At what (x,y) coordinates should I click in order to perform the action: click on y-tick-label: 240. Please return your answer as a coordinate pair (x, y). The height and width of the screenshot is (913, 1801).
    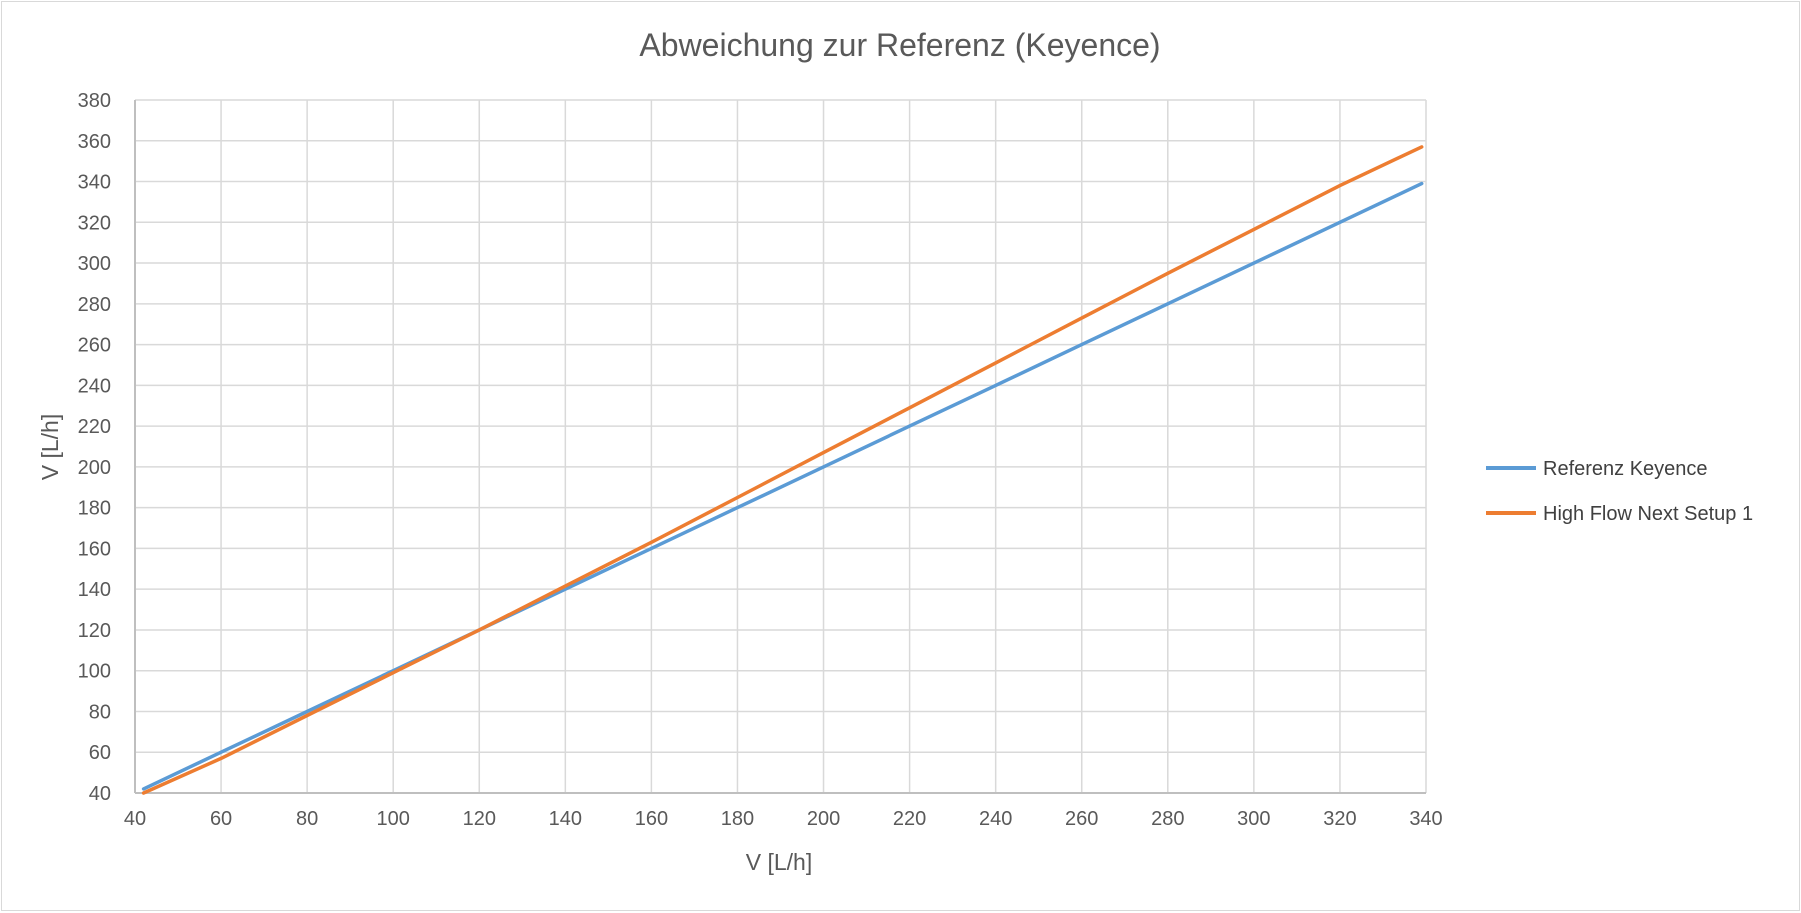
    Looking at the image, I should click on (94, 386).